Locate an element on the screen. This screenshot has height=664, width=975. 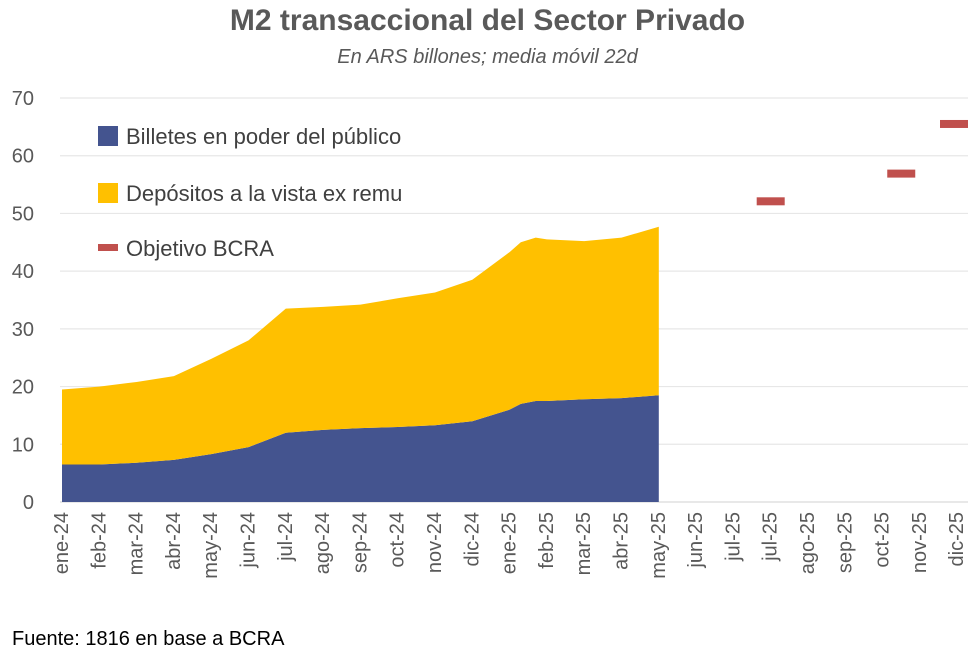
legend-label: Objetivo BCRA is located at coordinates (200, 248).